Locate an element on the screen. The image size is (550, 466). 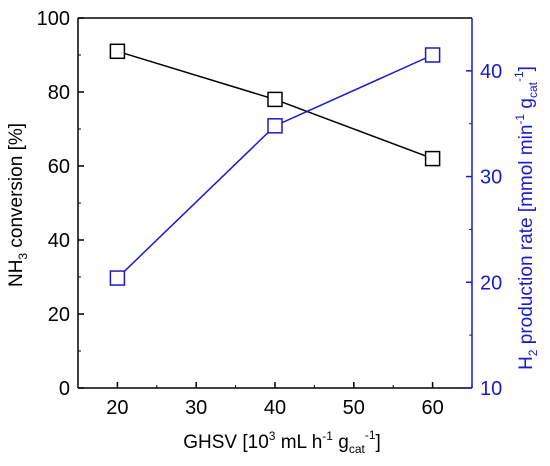
x-title-sub: cat is located at coordinates (357, 449).